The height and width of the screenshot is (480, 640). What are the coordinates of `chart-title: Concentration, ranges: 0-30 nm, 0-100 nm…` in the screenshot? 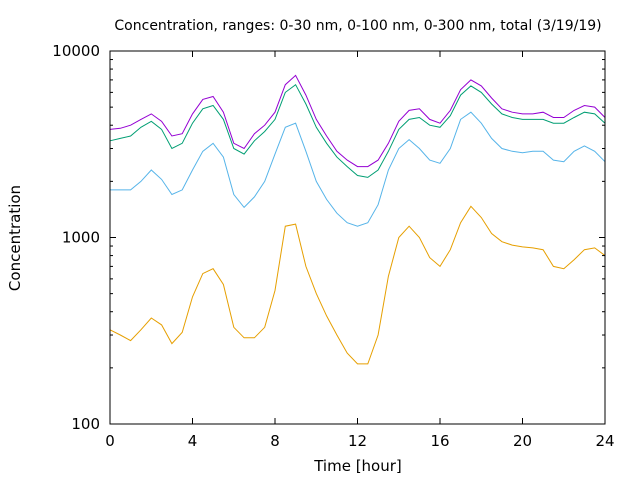 It's located at (357, 26).